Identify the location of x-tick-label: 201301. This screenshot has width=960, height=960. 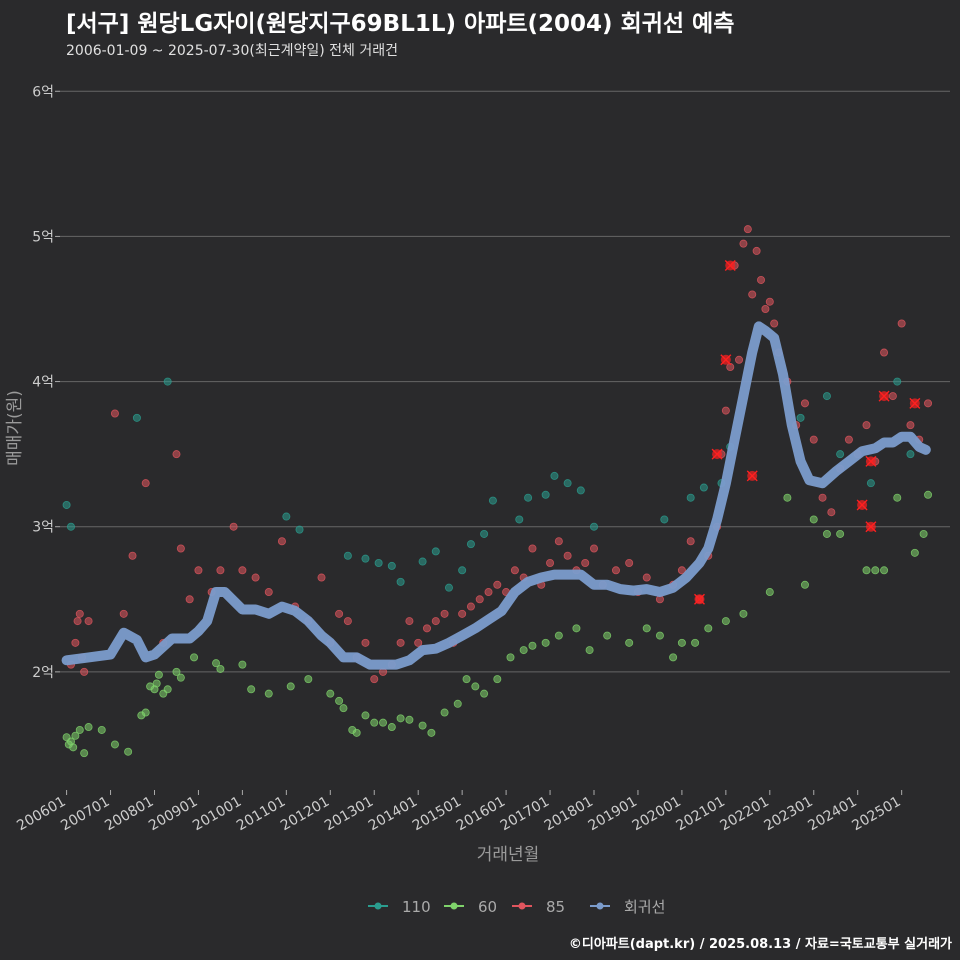
(349, 814).